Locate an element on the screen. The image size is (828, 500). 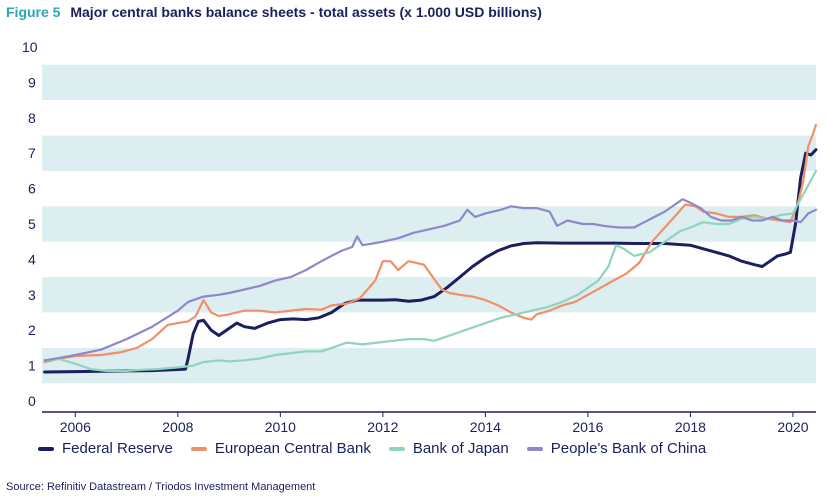
x-tick-label: 2018 is located at coordinates (690, 427).